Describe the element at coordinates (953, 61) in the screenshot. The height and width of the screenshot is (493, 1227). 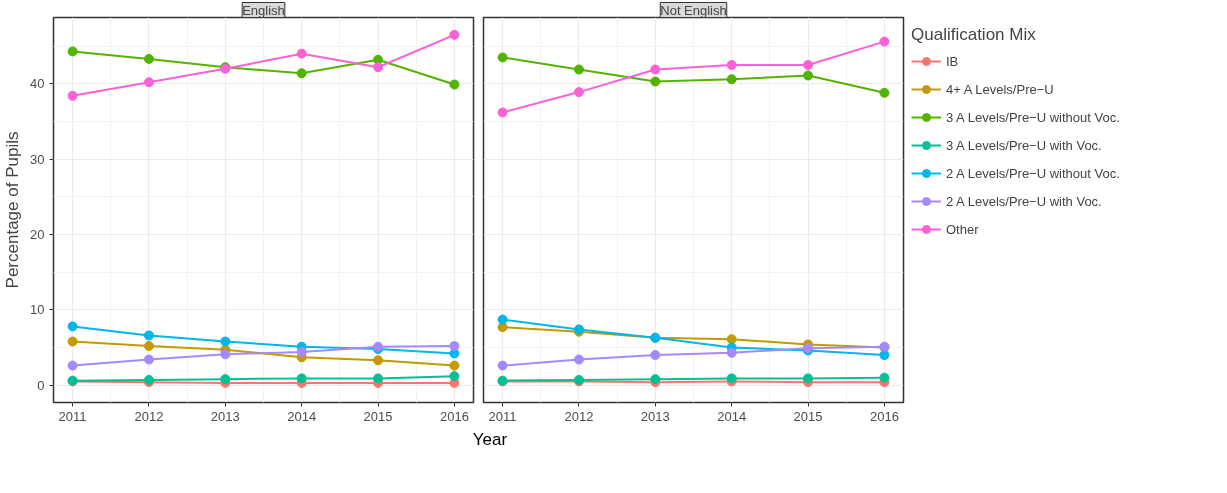
I see `legend-label: IB` at that location.